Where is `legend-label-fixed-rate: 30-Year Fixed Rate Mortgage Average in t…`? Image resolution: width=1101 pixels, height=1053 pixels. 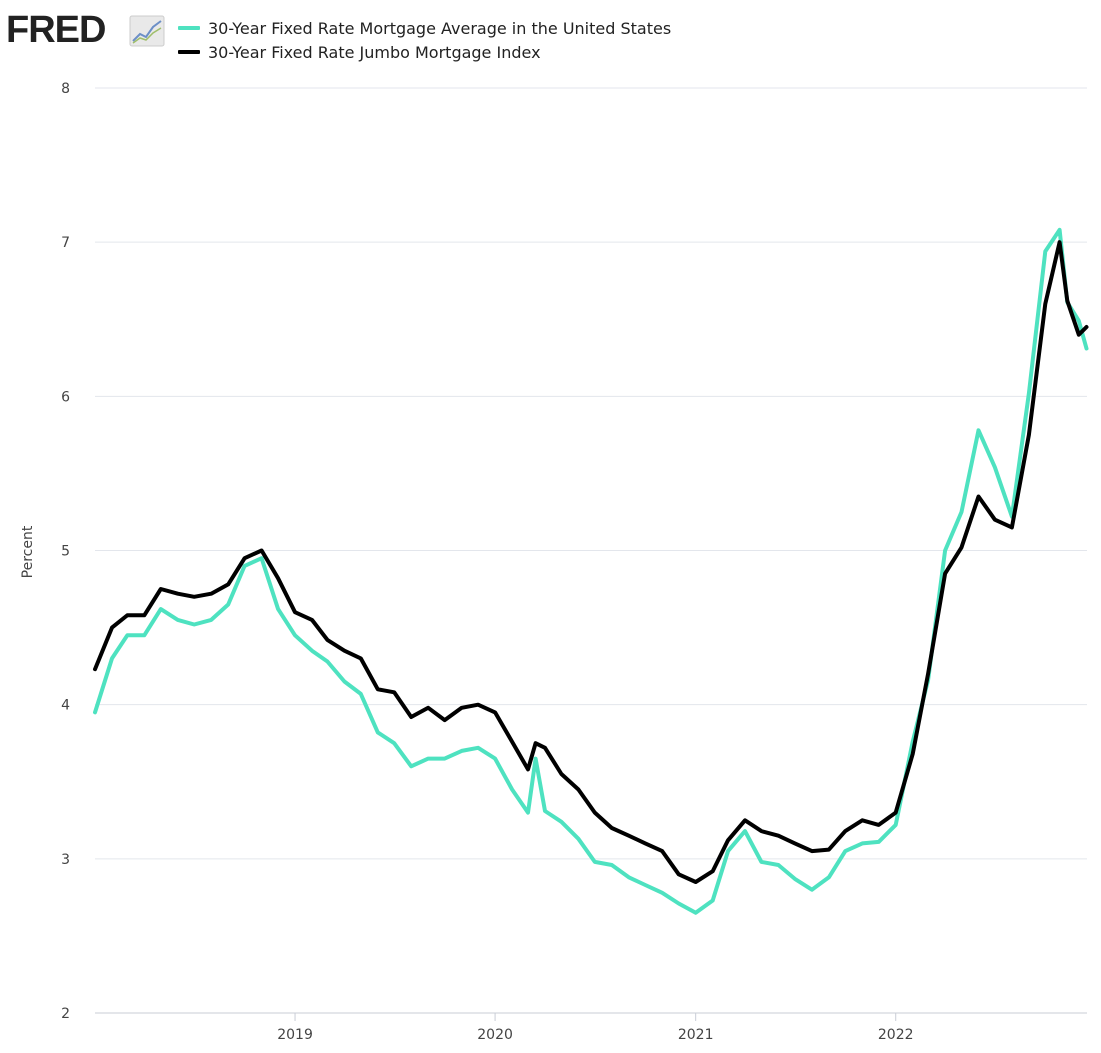 legend-label-fixed-rate: 30-Year Fixed Rate Mortgage Average in t… is located at coordinates (440, 28).